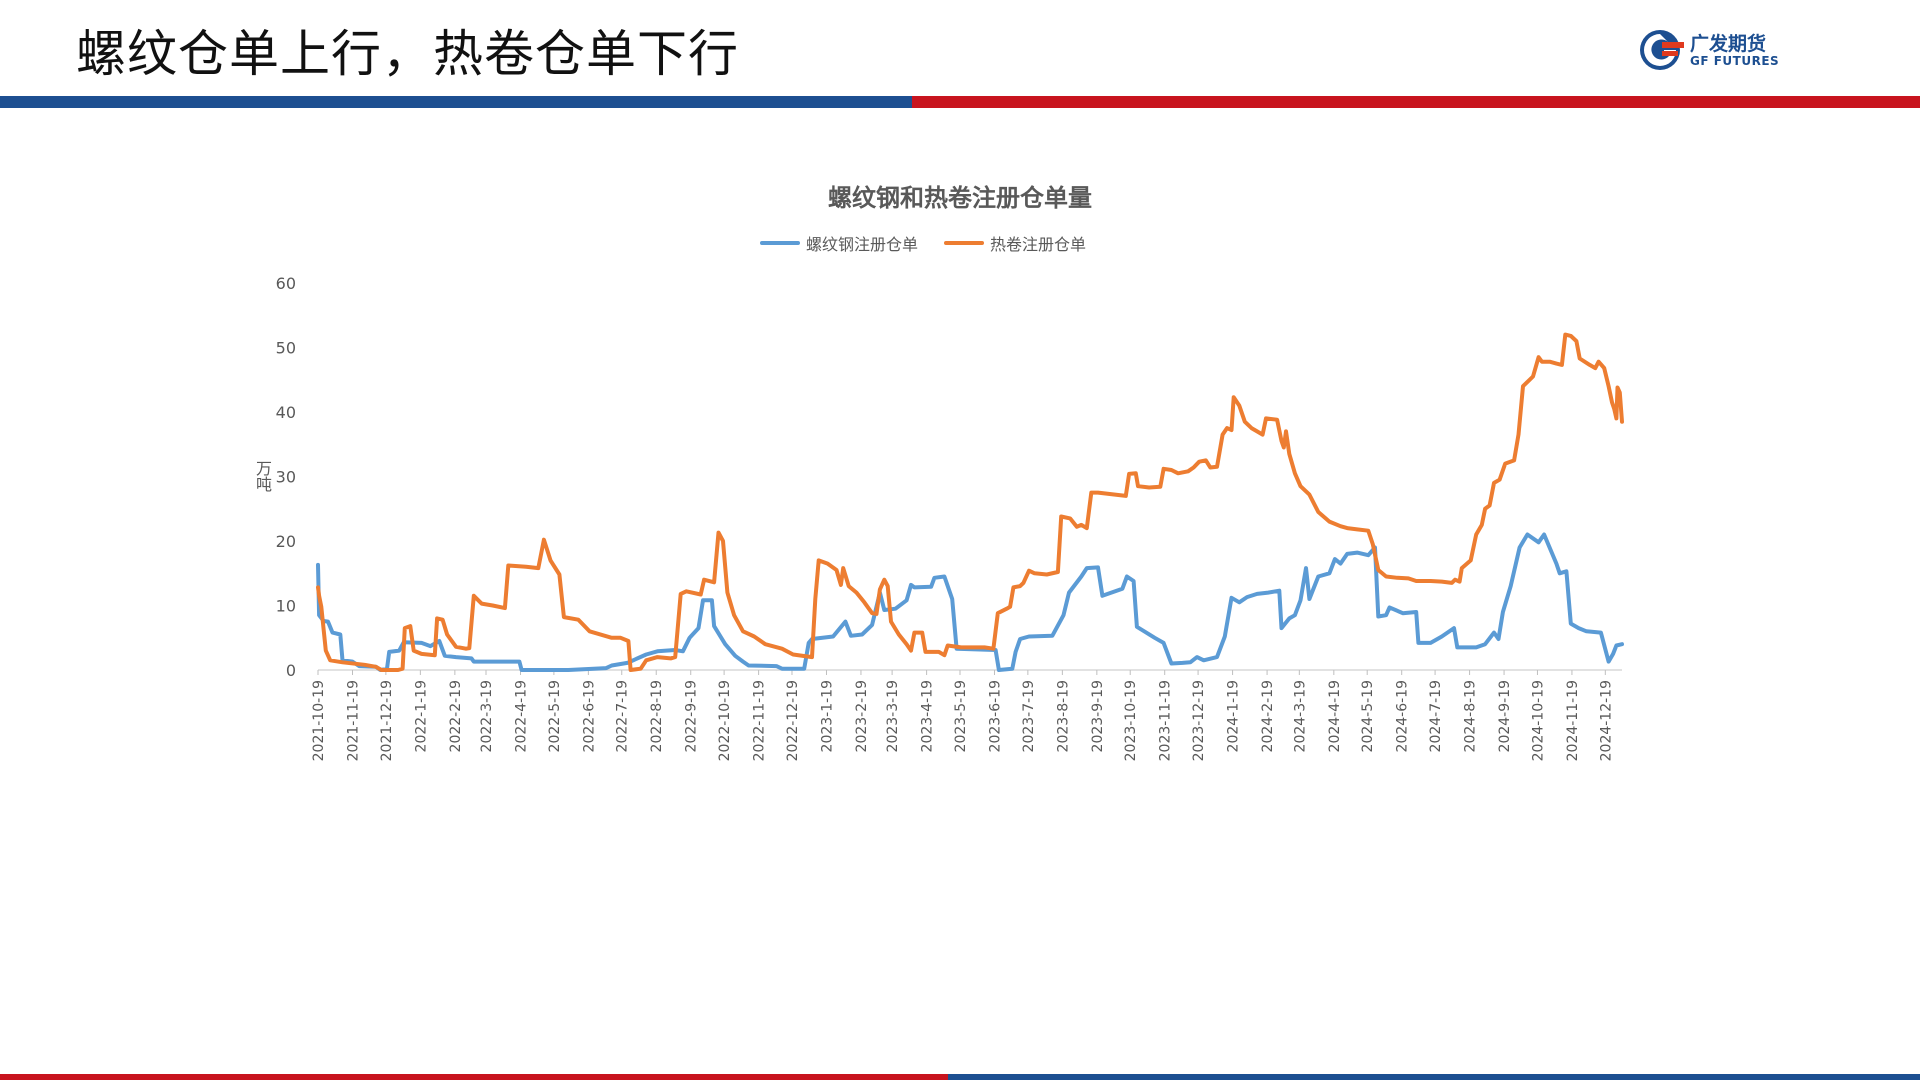  Describe the element at coordinates (793, 720) in the screenshot. I see `x-tick-label: 2022-12-19` at that location.